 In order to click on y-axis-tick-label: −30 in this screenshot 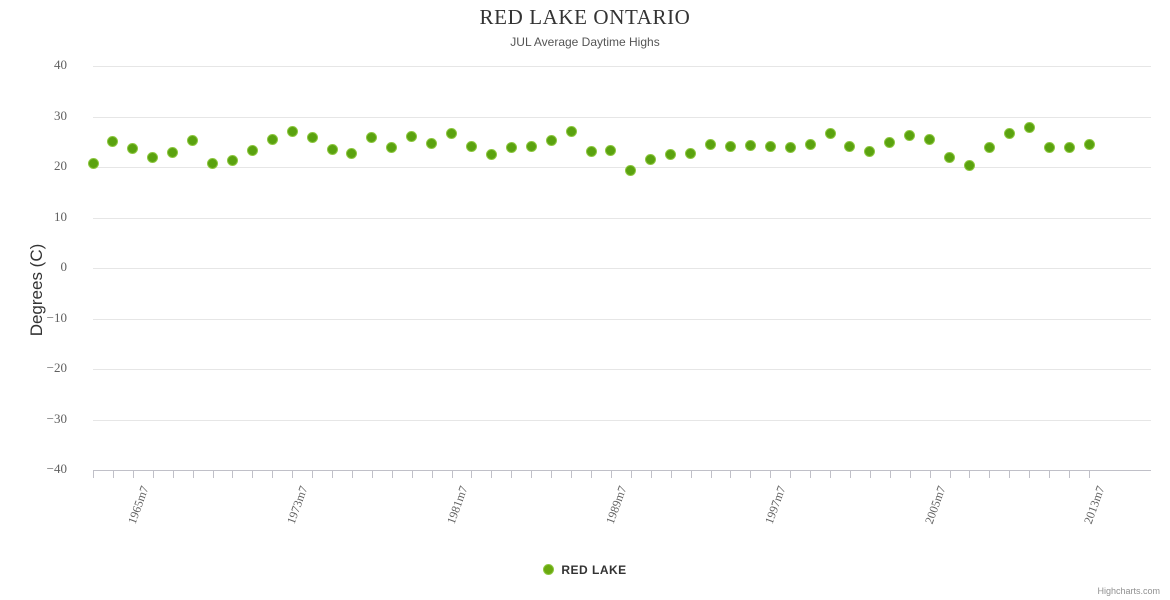, I will do `click(56, 418)`.